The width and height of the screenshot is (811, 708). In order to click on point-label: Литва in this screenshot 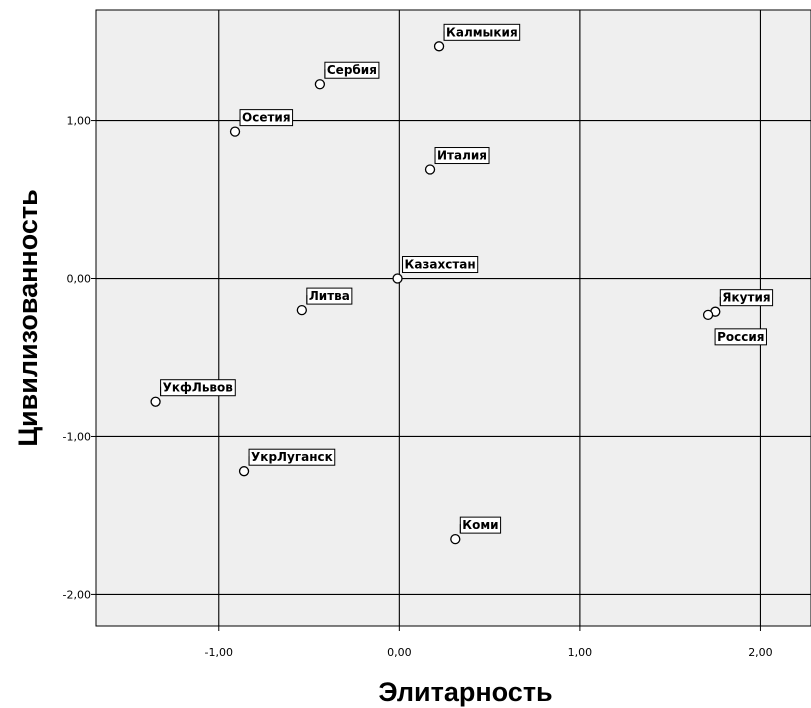, I will do `click(329, 296)`.